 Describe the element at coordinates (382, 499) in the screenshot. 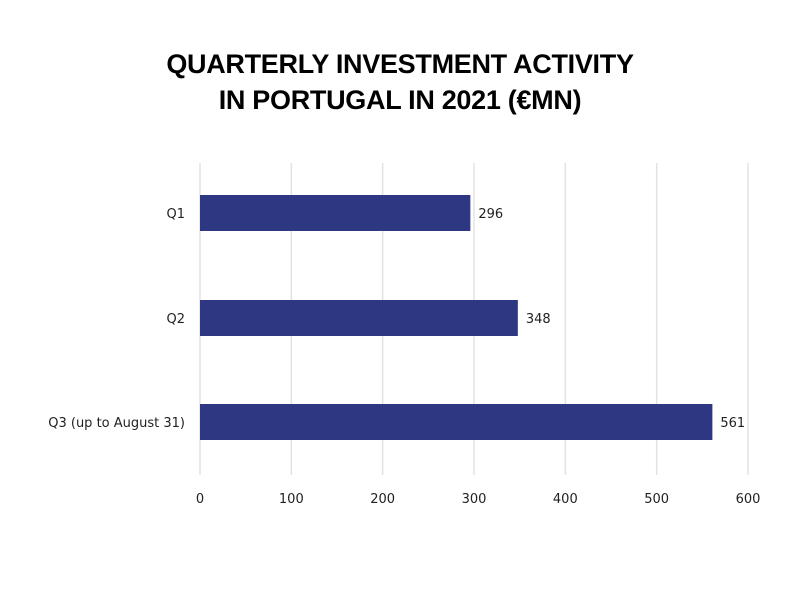

I see `x-tick-label: 200` at that location.